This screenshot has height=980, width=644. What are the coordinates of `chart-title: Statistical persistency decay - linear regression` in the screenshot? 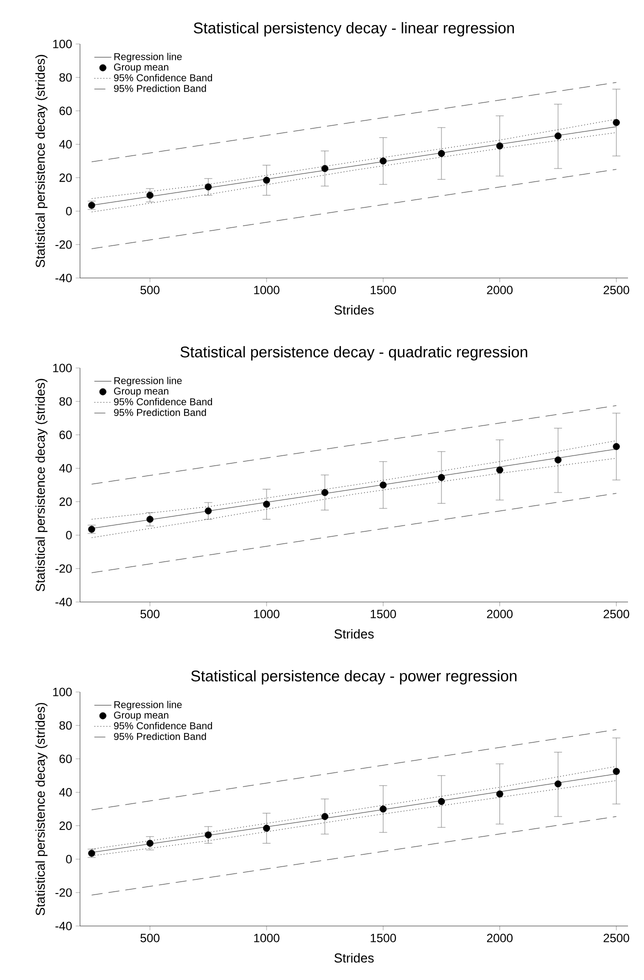 It's located at (354, 29).